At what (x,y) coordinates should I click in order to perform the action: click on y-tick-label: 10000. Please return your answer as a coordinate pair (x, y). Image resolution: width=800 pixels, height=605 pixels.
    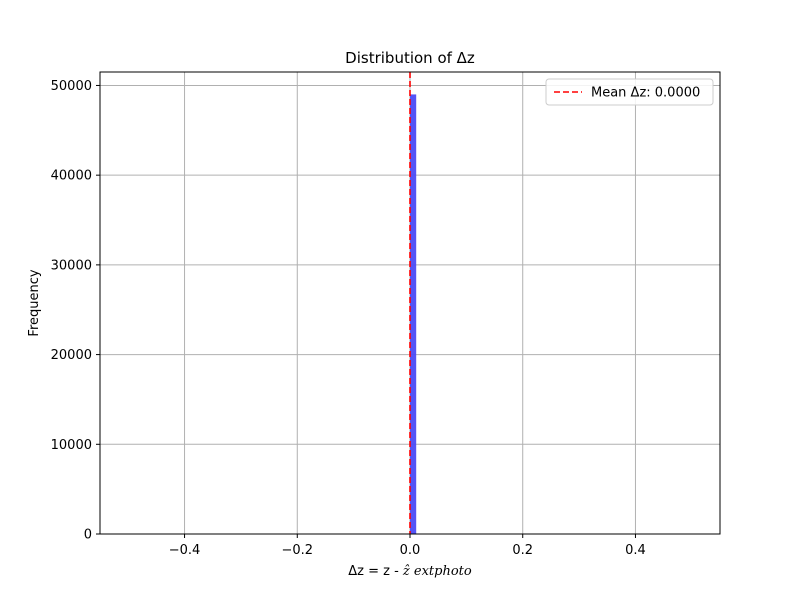
    Looking at the image, I should click on (71, 445).